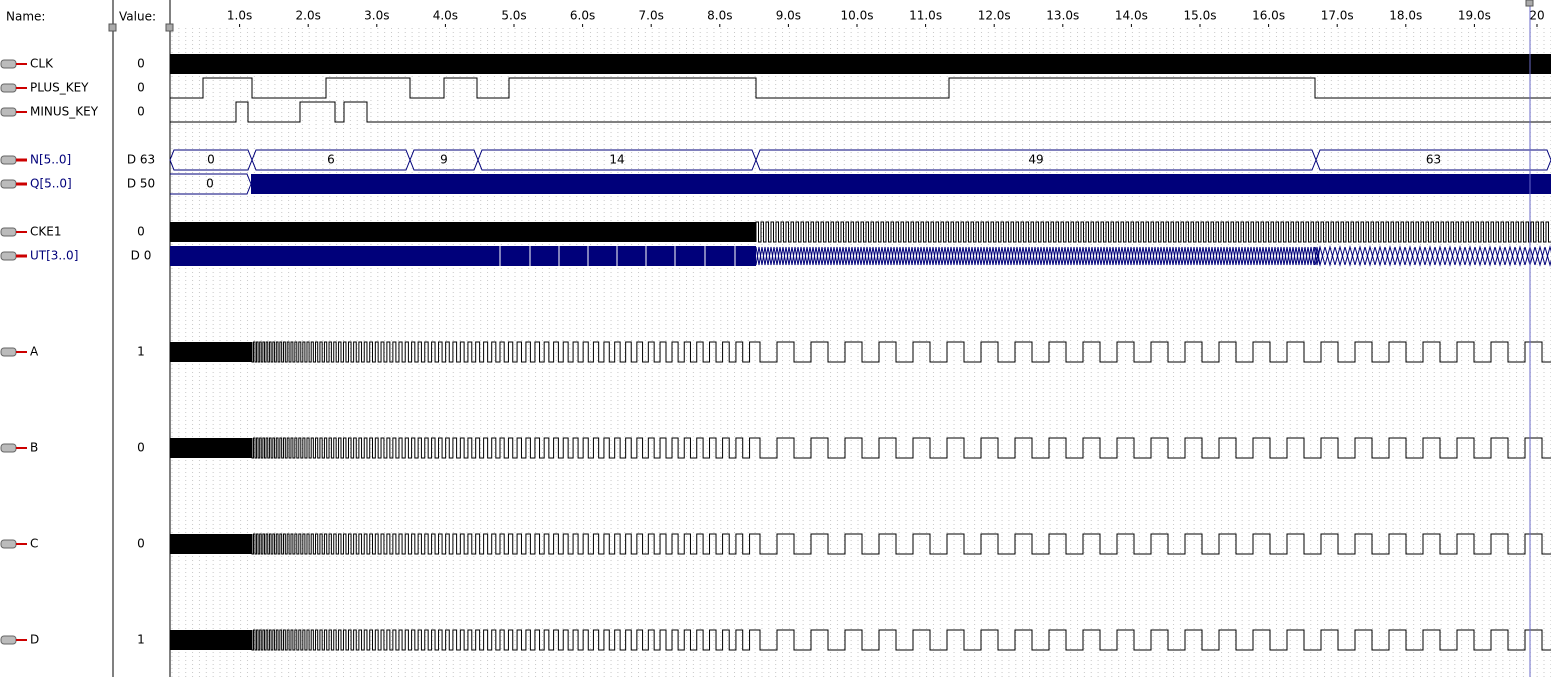 Image resolution: width=1551 pixels, height=677 pixels. I want to click on bus-label: 14, so click(616, 160).